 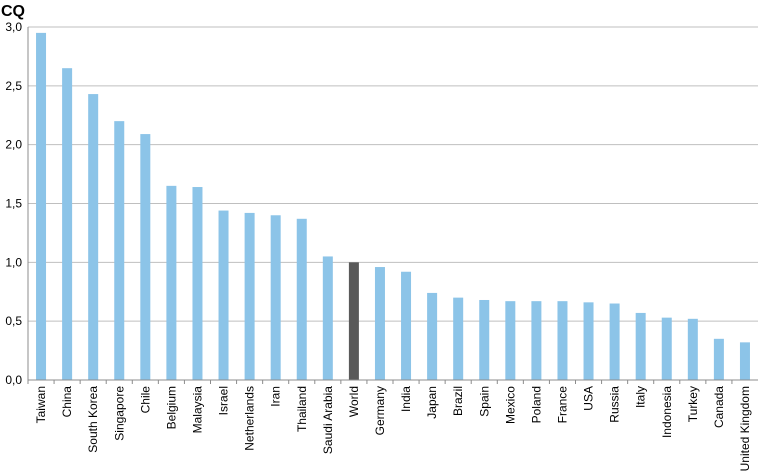 I want to click on x-tick-label: France, so click(x=562, y=405).